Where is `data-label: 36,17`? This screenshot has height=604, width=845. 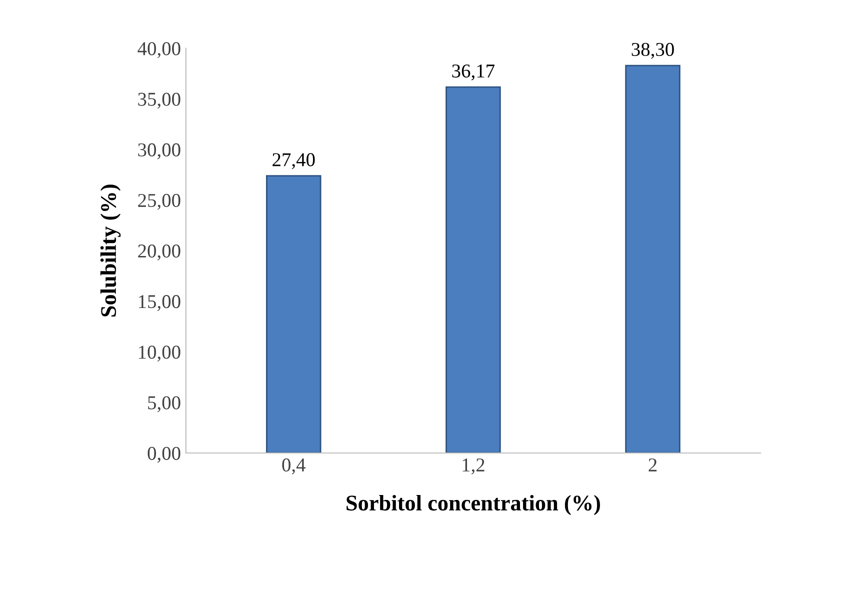 data-label: 36,17 is located at coordinates (473, 72).